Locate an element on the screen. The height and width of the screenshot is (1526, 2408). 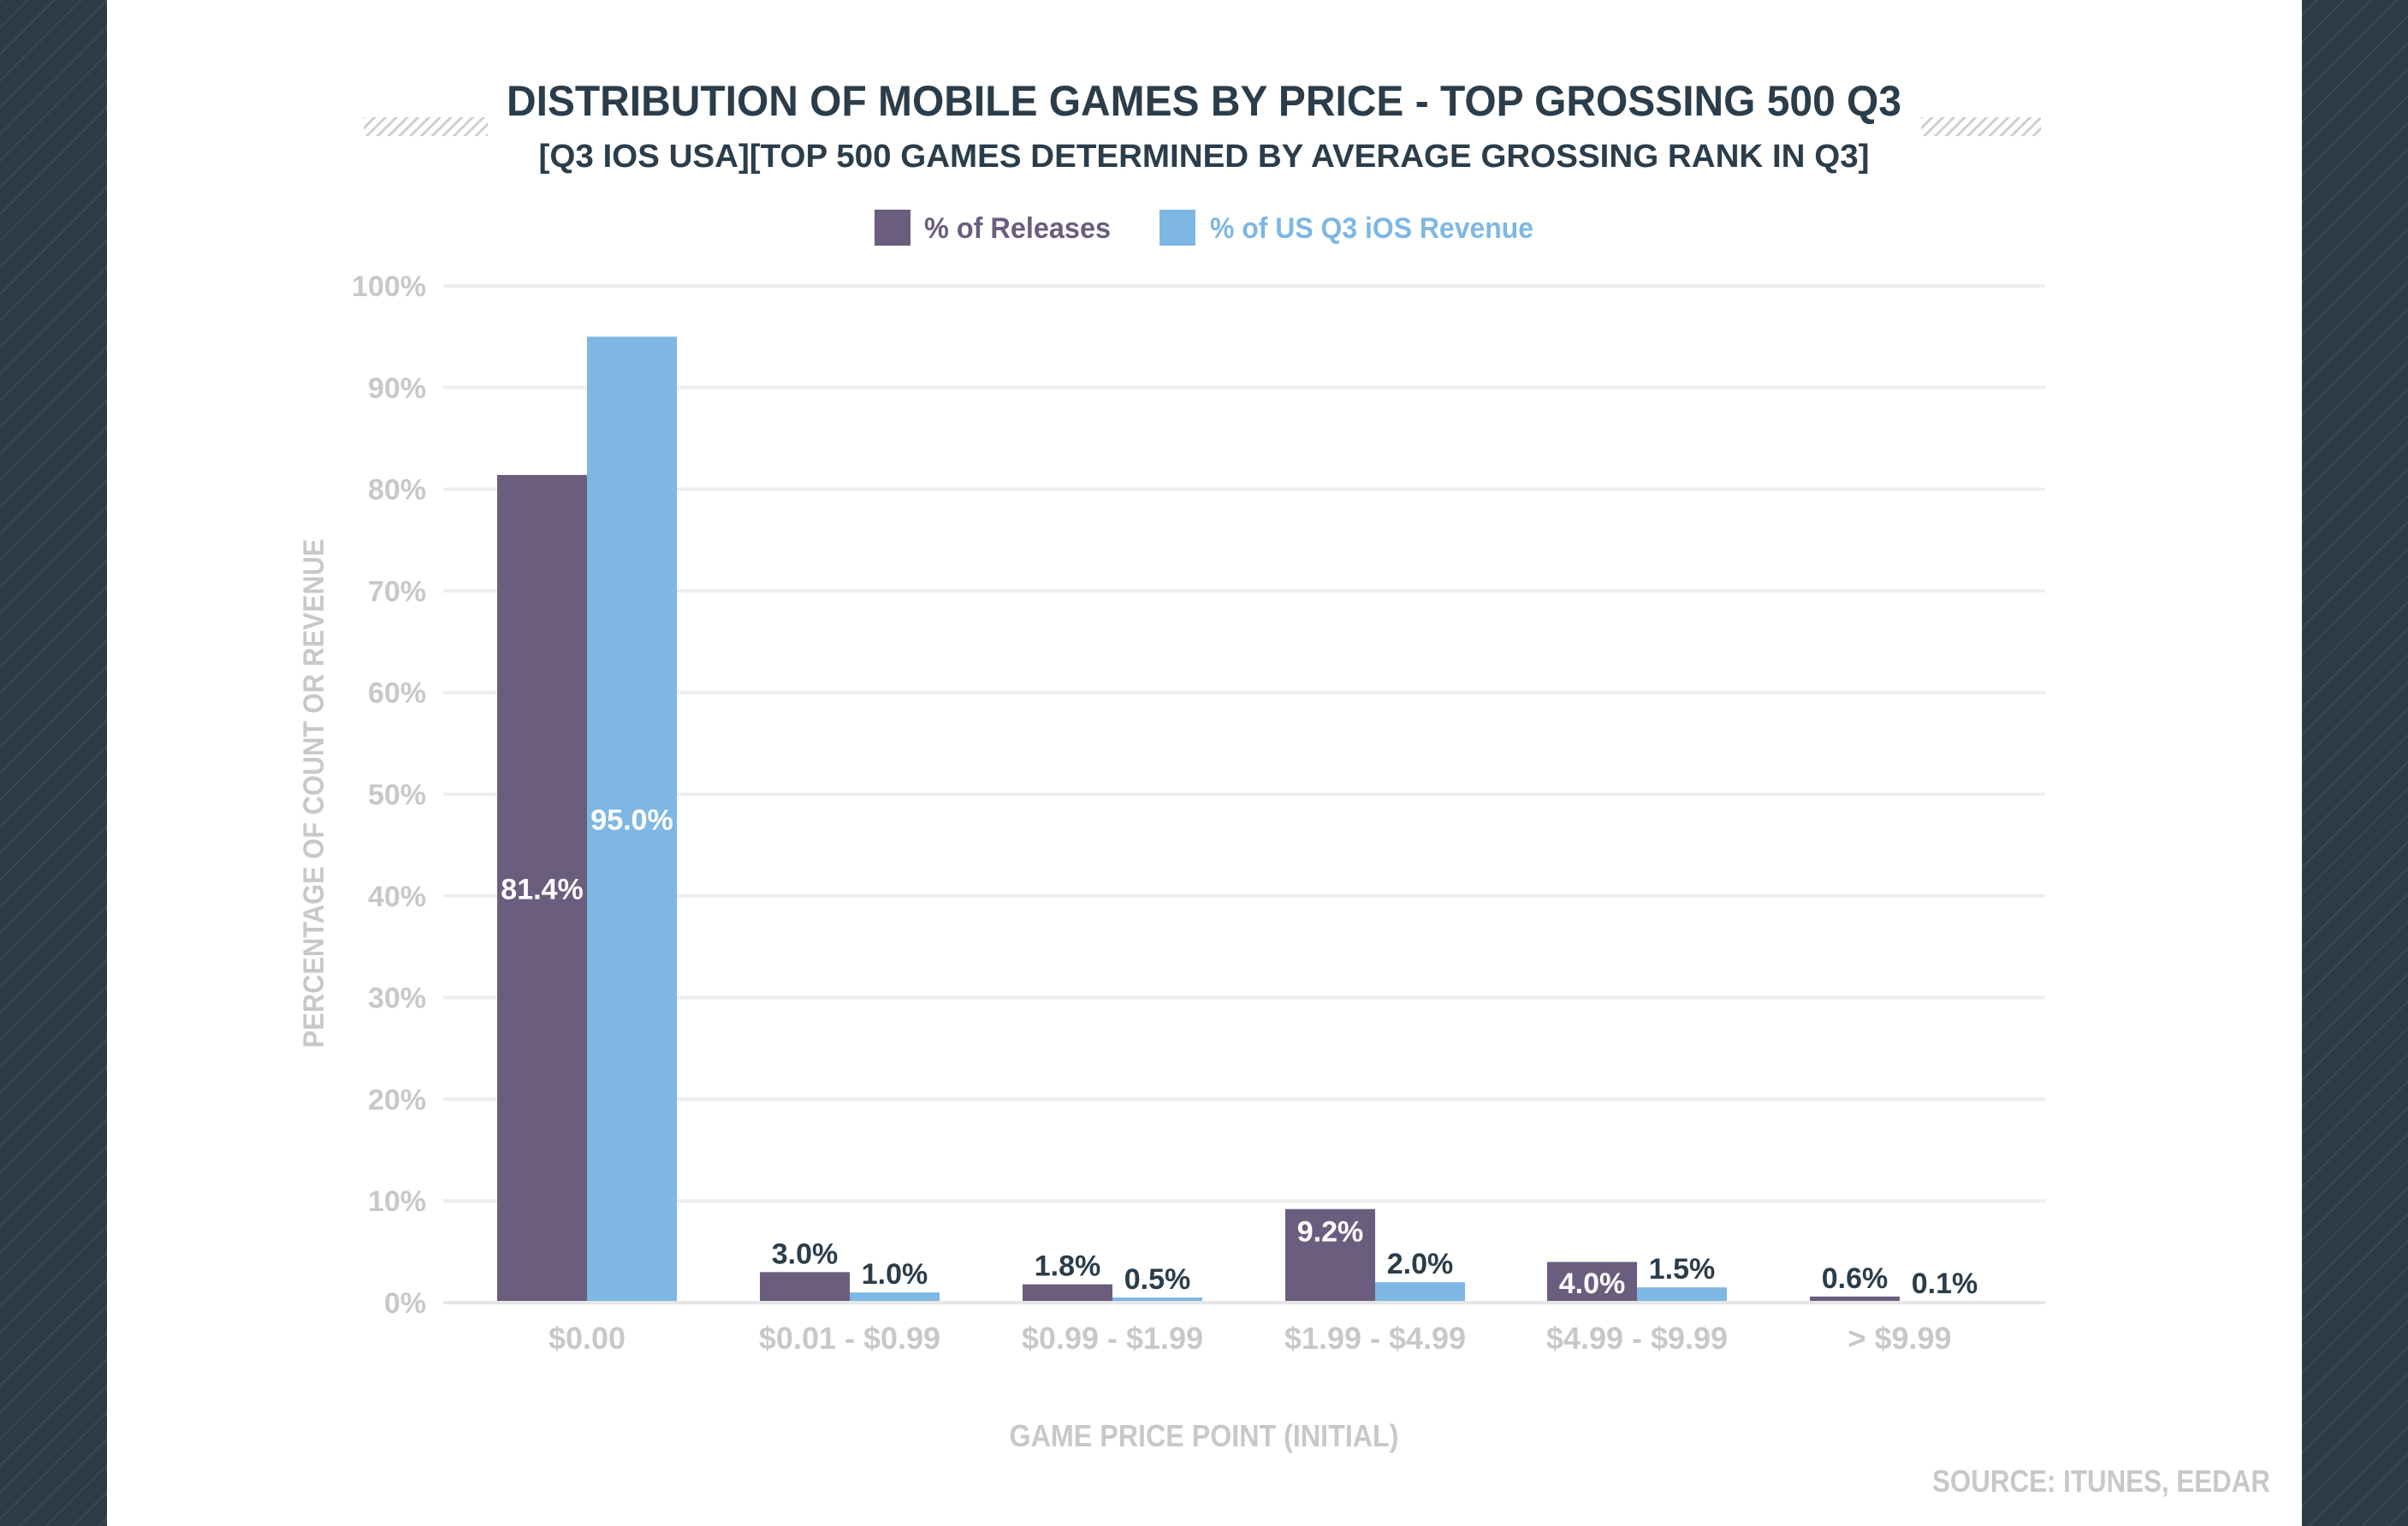
x-tick-label: $4.99 - $9.99 is located at coordinates (1637, 1338).